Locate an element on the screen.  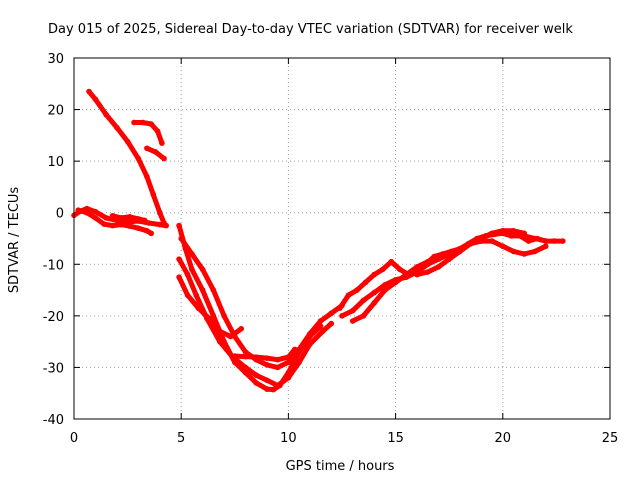
y-tick-label: -10 is located at coordinates (53, 265).